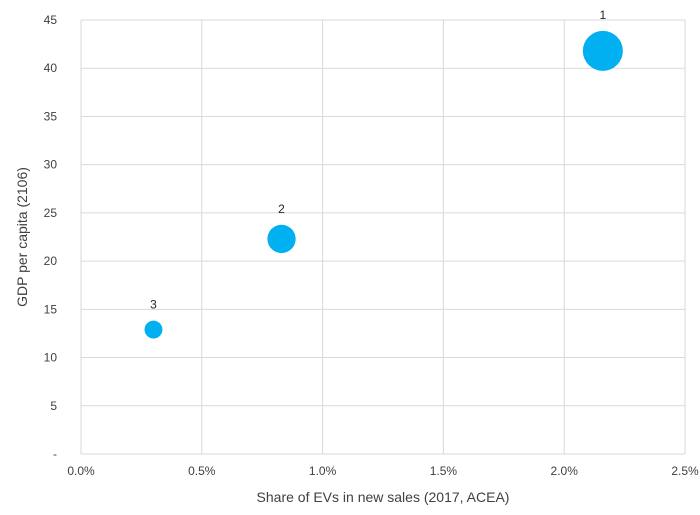 Image resolution: width=700 pixels, height=515 pixels. I want to click on x-tick-label: 0.0%, so click(81, 471).